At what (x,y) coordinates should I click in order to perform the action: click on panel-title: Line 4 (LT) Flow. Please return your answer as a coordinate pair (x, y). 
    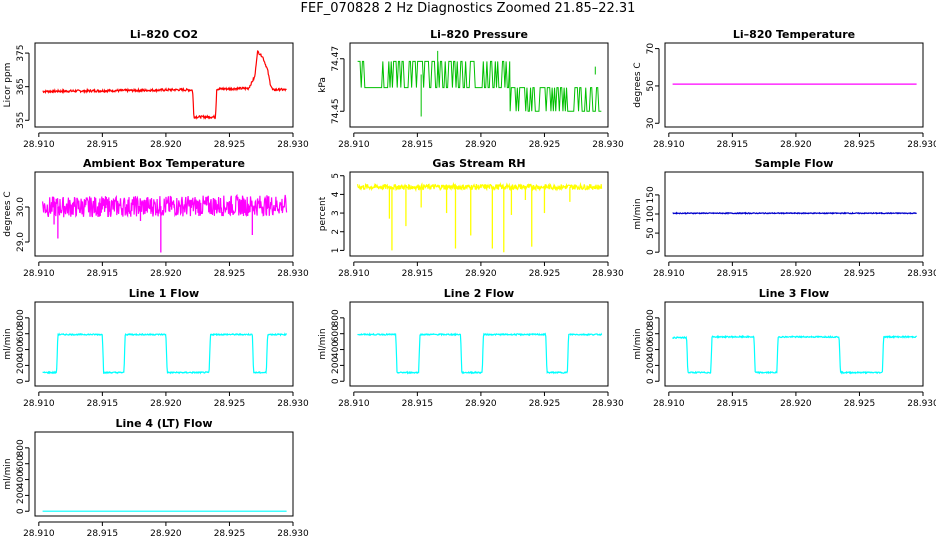
    Looking at the image, I should click on (164, 423).